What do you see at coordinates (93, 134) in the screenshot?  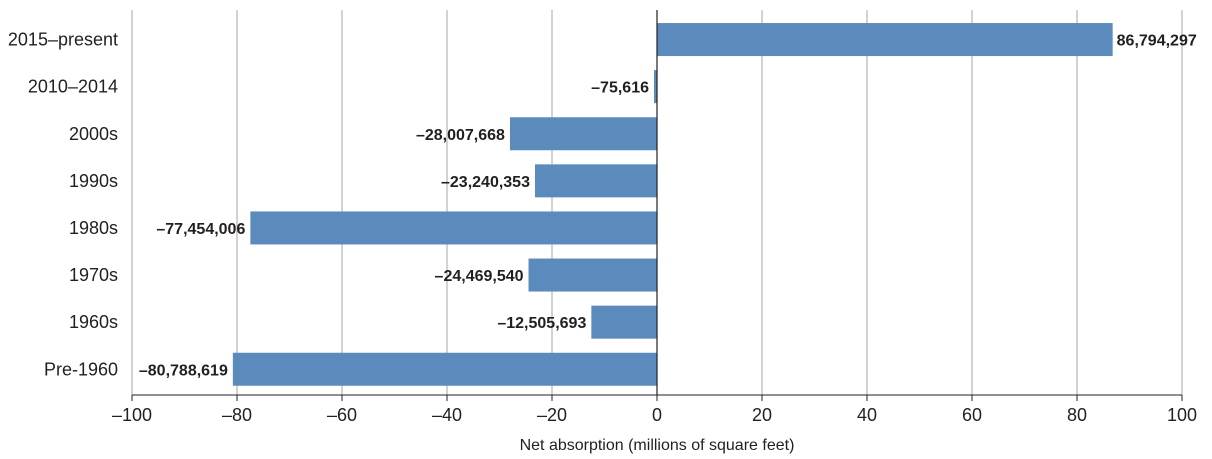 I see `category-label: 2000s` at bounding box center [93, 134].